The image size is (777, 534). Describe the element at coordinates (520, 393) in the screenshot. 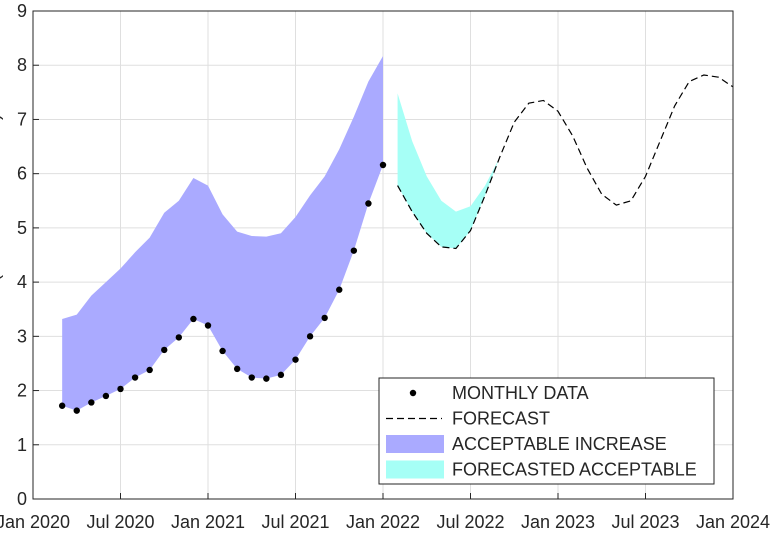

I see `legend-label: MONTHLY DATA` at that location.